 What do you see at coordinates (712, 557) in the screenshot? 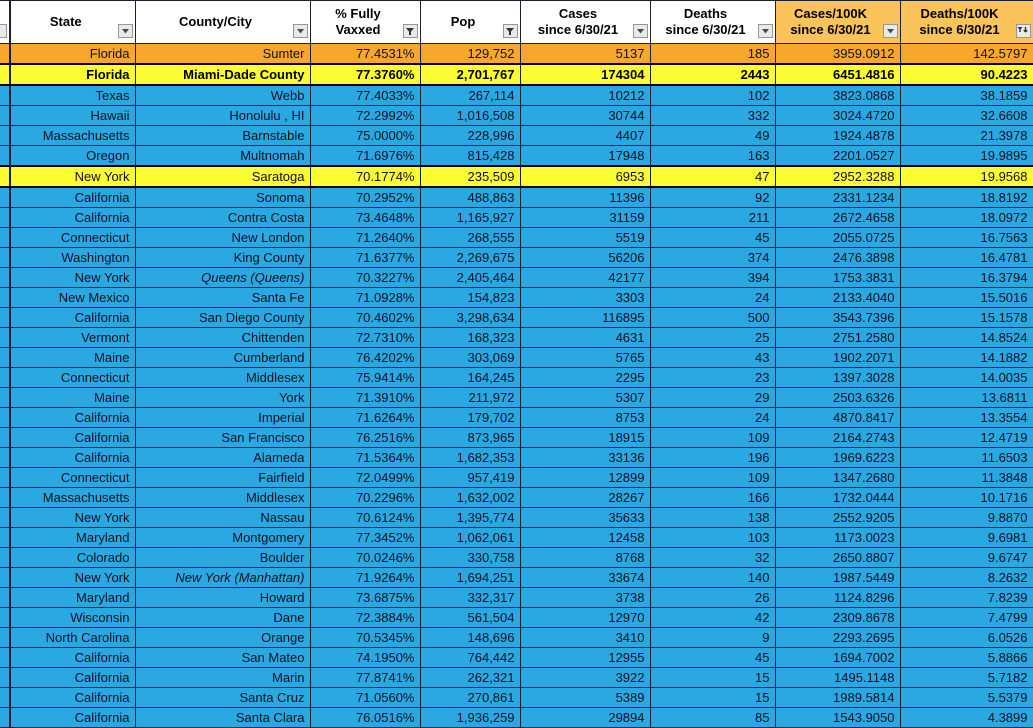
I see `cell-deaths: 32` at bounding box center [712, 557].